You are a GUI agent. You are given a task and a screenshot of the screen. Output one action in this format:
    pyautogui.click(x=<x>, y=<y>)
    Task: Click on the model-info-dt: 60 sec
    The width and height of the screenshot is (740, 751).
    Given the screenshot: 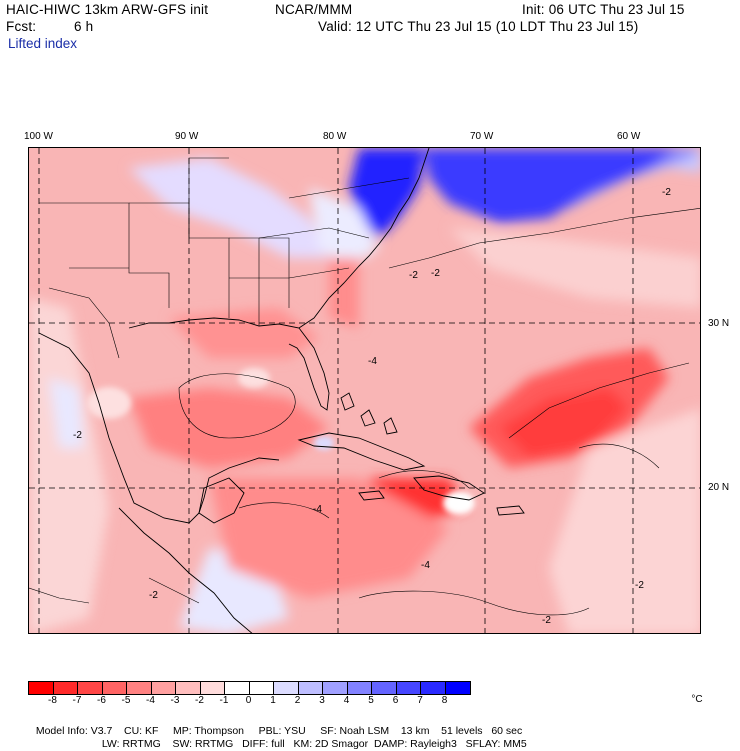 What is the action you would take?
    pyautogui.click(x=507, y=731)
    